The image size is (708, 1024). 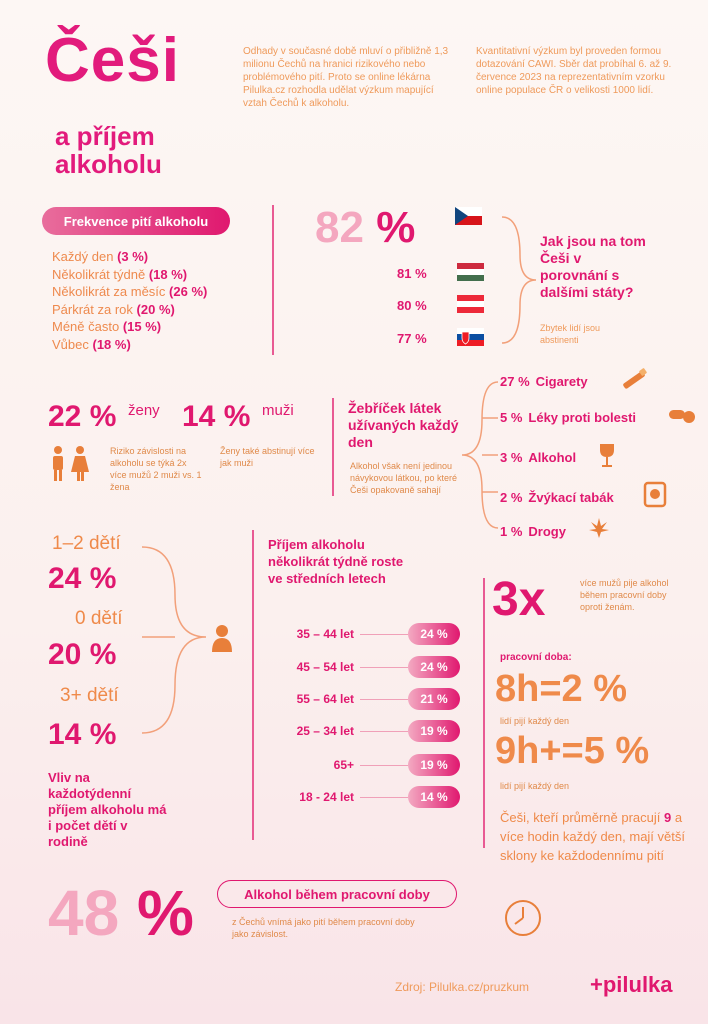 I want to click on clock-icon, so click(x=523, y=918).